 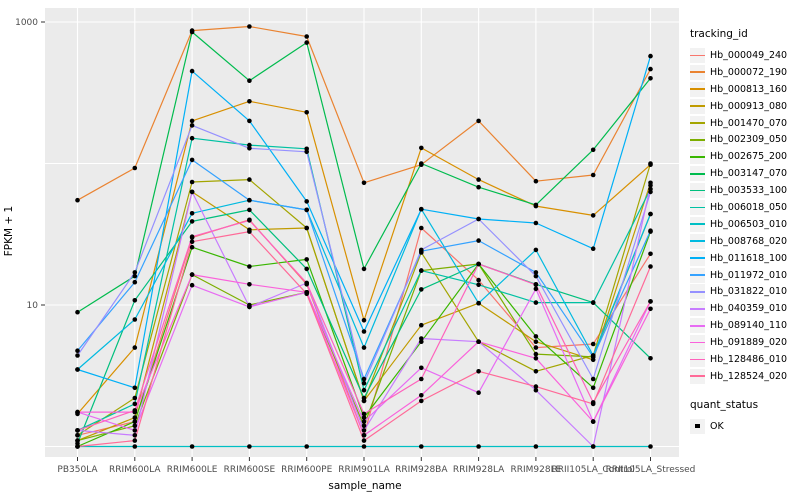 I want to click on legend-item-label: Hb_002675_200, so click(x=749, y=157).